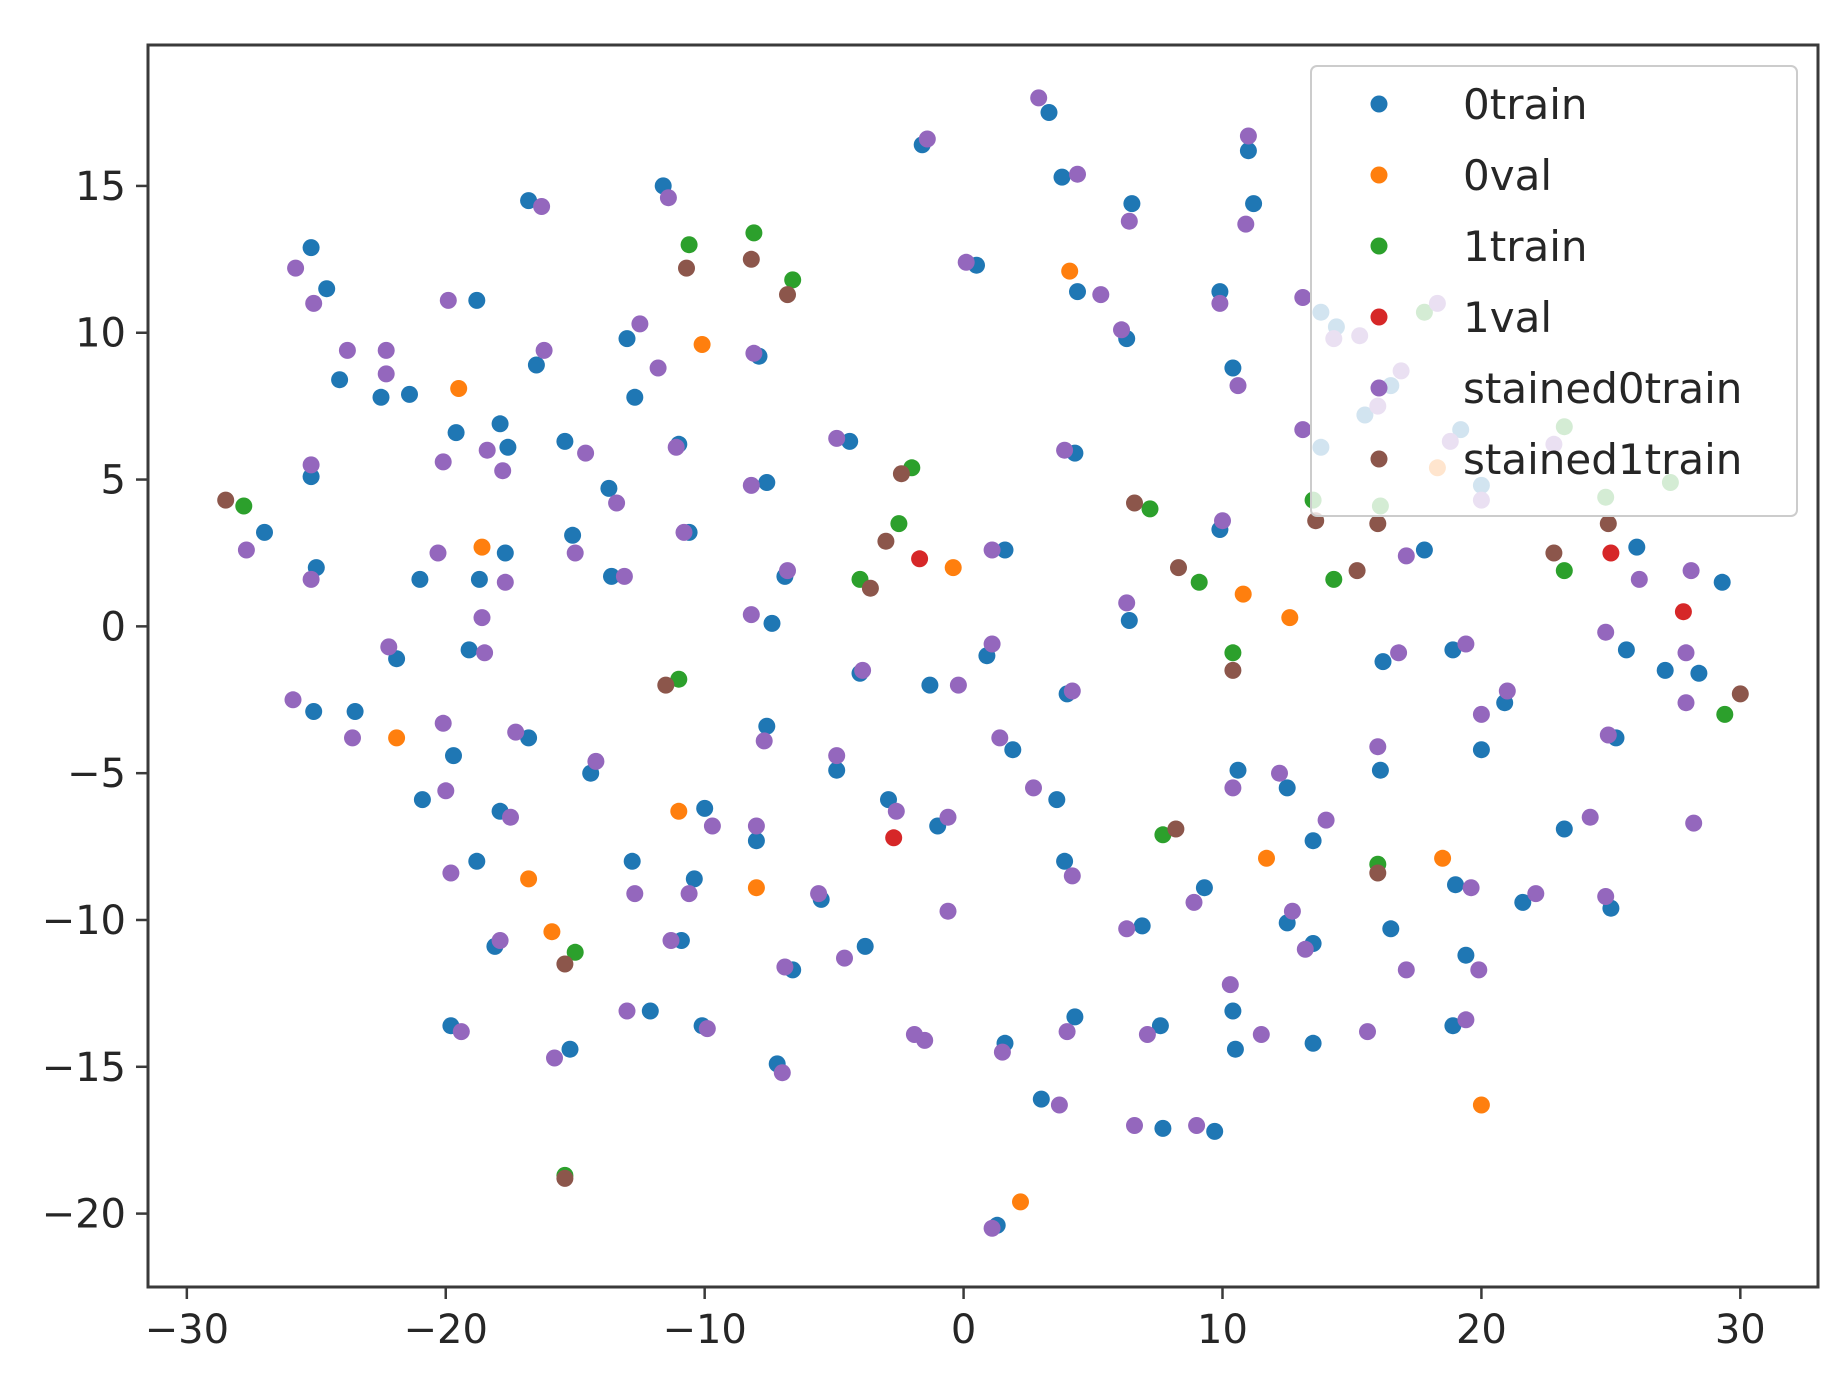  I want to click on y-tick-label: −15, so click(84, 1068).